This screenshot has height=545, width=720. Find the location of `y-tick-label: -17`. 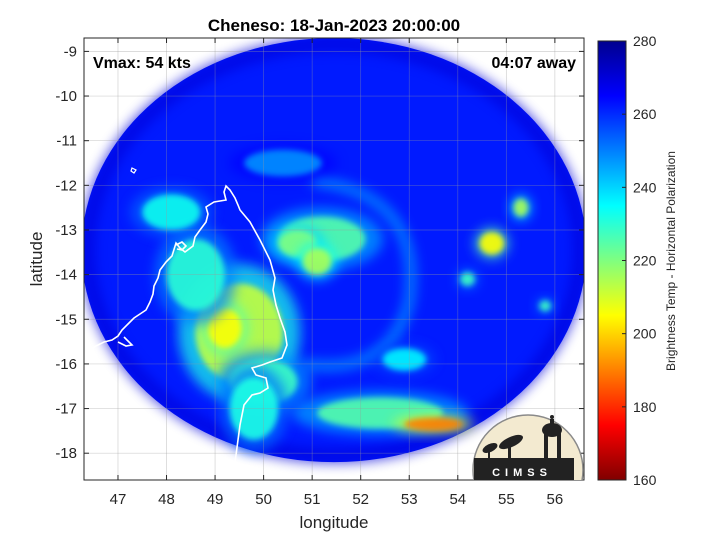

y-tick-label: -17 is located at coordinates (66, 409).